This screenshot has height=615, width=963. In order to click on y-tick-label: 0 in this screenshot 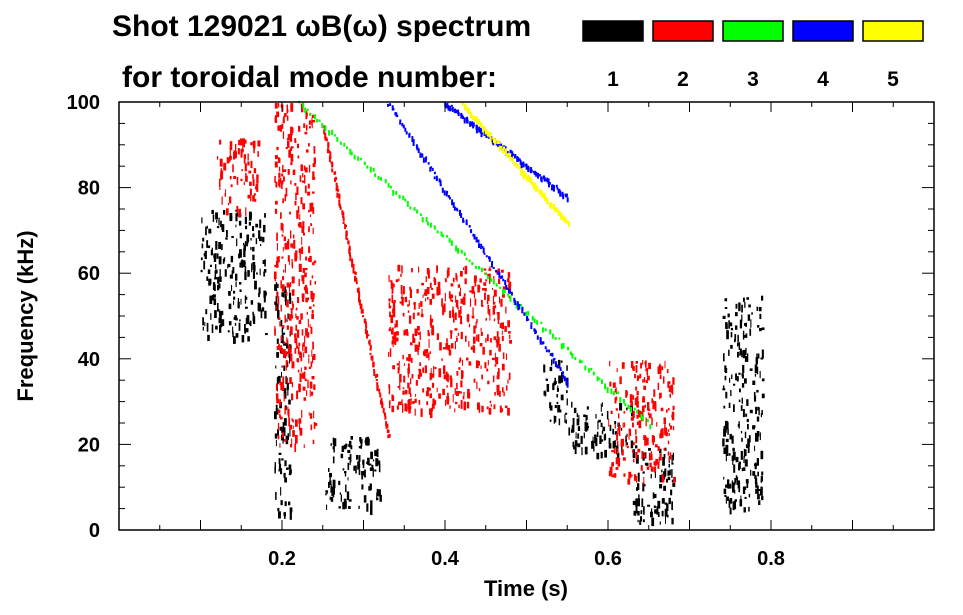, I will do `click(94, 531)`.